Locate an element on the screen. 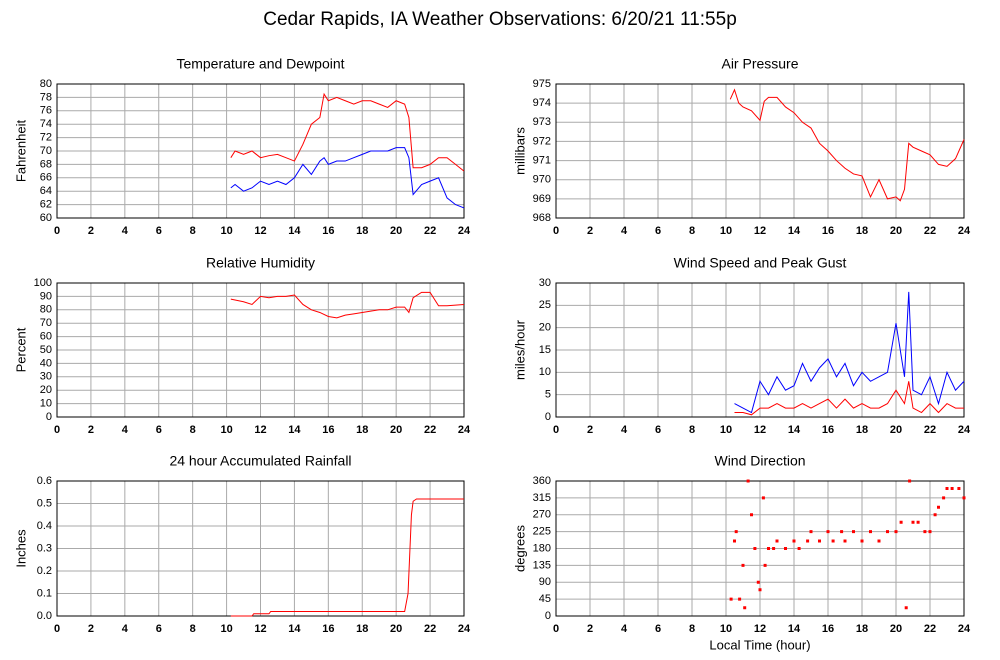 The image size is (1000, 660). y-tick-label: 969 is located at coordinates (542, 199).